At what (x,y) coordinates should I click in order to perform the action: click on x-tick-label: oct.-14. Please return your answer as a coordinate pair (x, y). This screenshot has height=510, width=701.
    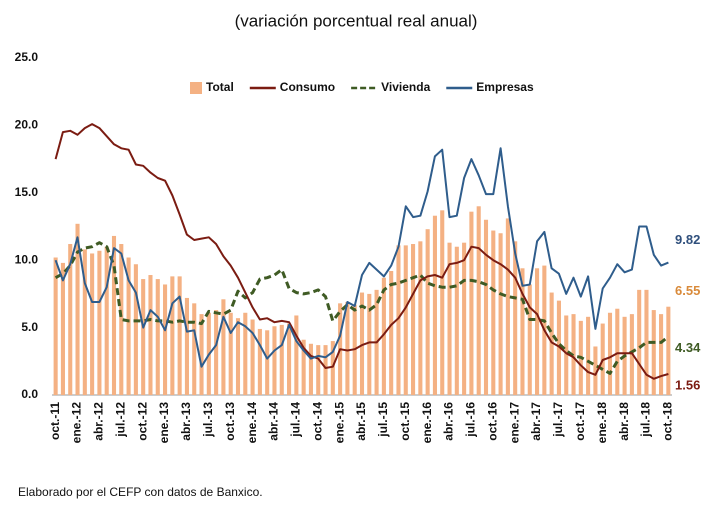
    Looking at the image, I should click on (317, 421).